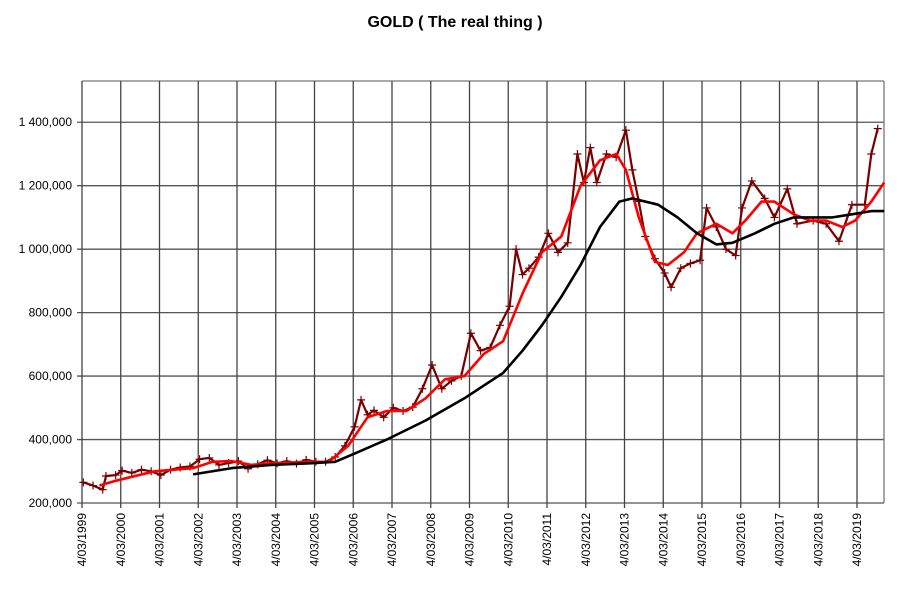  Describe the element at coordinates (315, 540) in the screenshot. I see `x-tick-label: 4/03/2005` at that location.